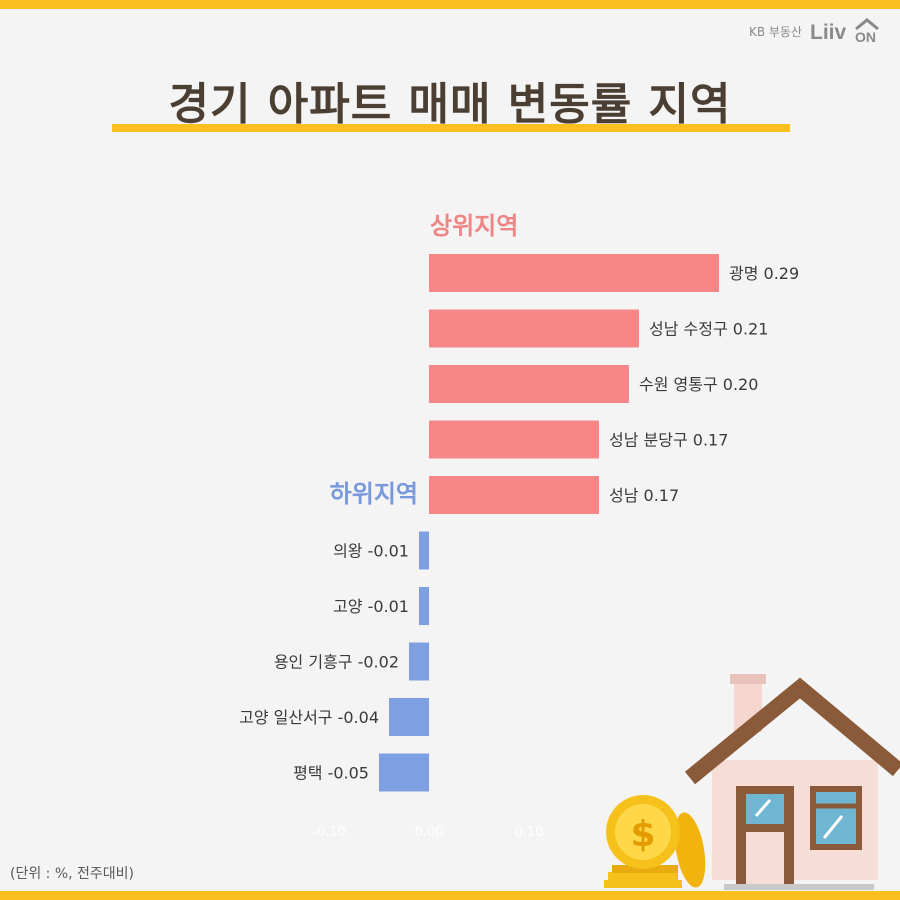 This screenshot has width=900, height=900. Describe the element at coordinates (429, 832) in the screenshot. I see `x-tick-2: 0.00` at that location.